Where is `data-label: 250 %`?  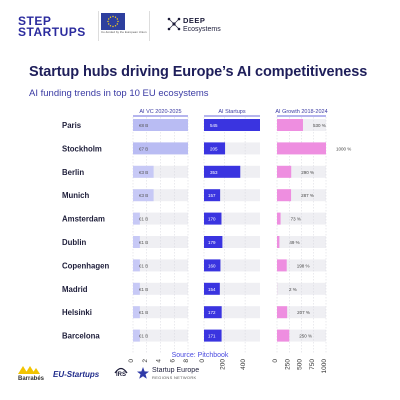
data-label: 250 % is located at coordinates (305, 336).